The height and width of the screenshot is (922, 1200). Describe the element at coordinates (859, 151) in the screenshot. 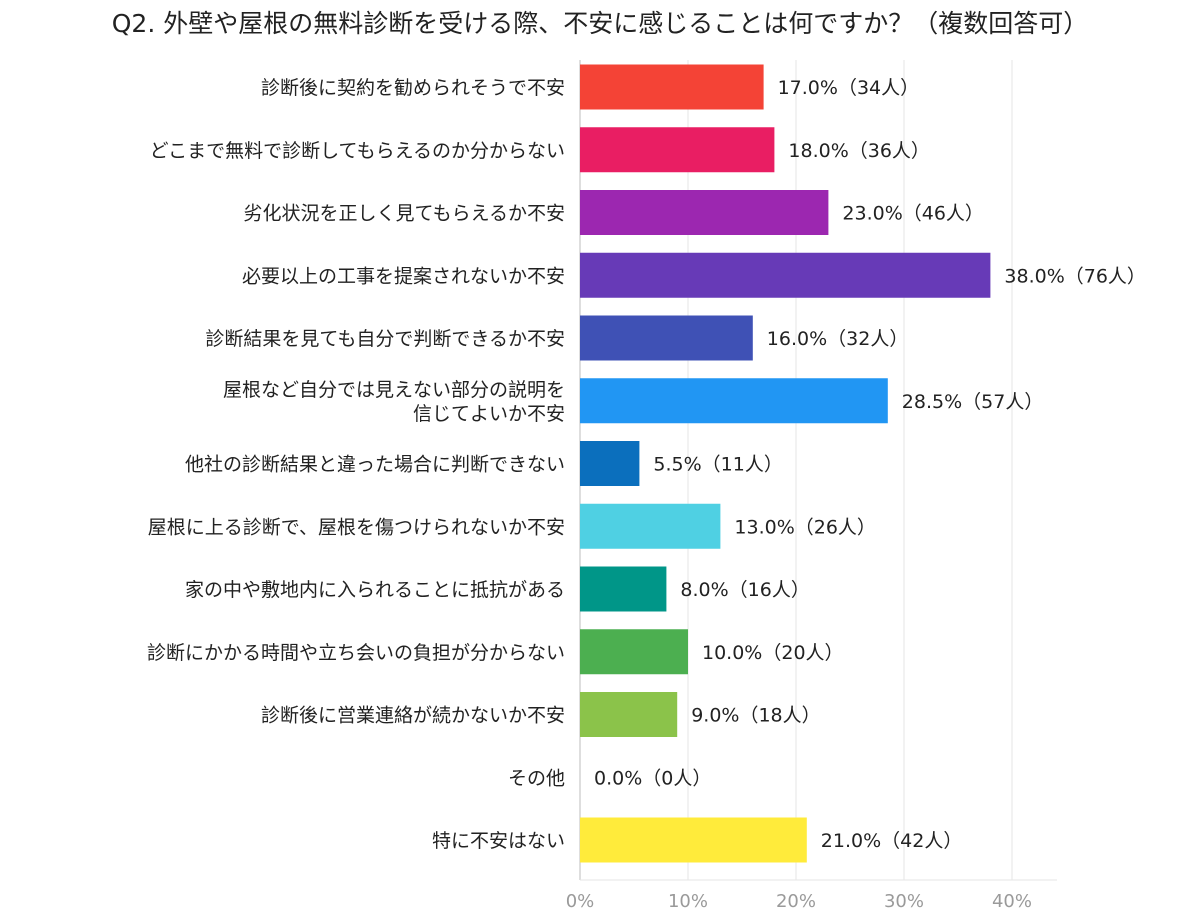

I see `value-label: 18.0%（36人）` at that location.